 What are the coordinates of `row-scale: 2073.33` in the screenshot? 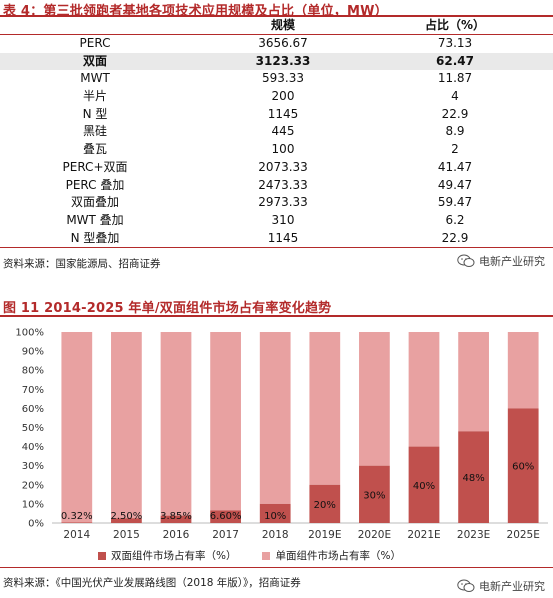 It's located at (283, 166).